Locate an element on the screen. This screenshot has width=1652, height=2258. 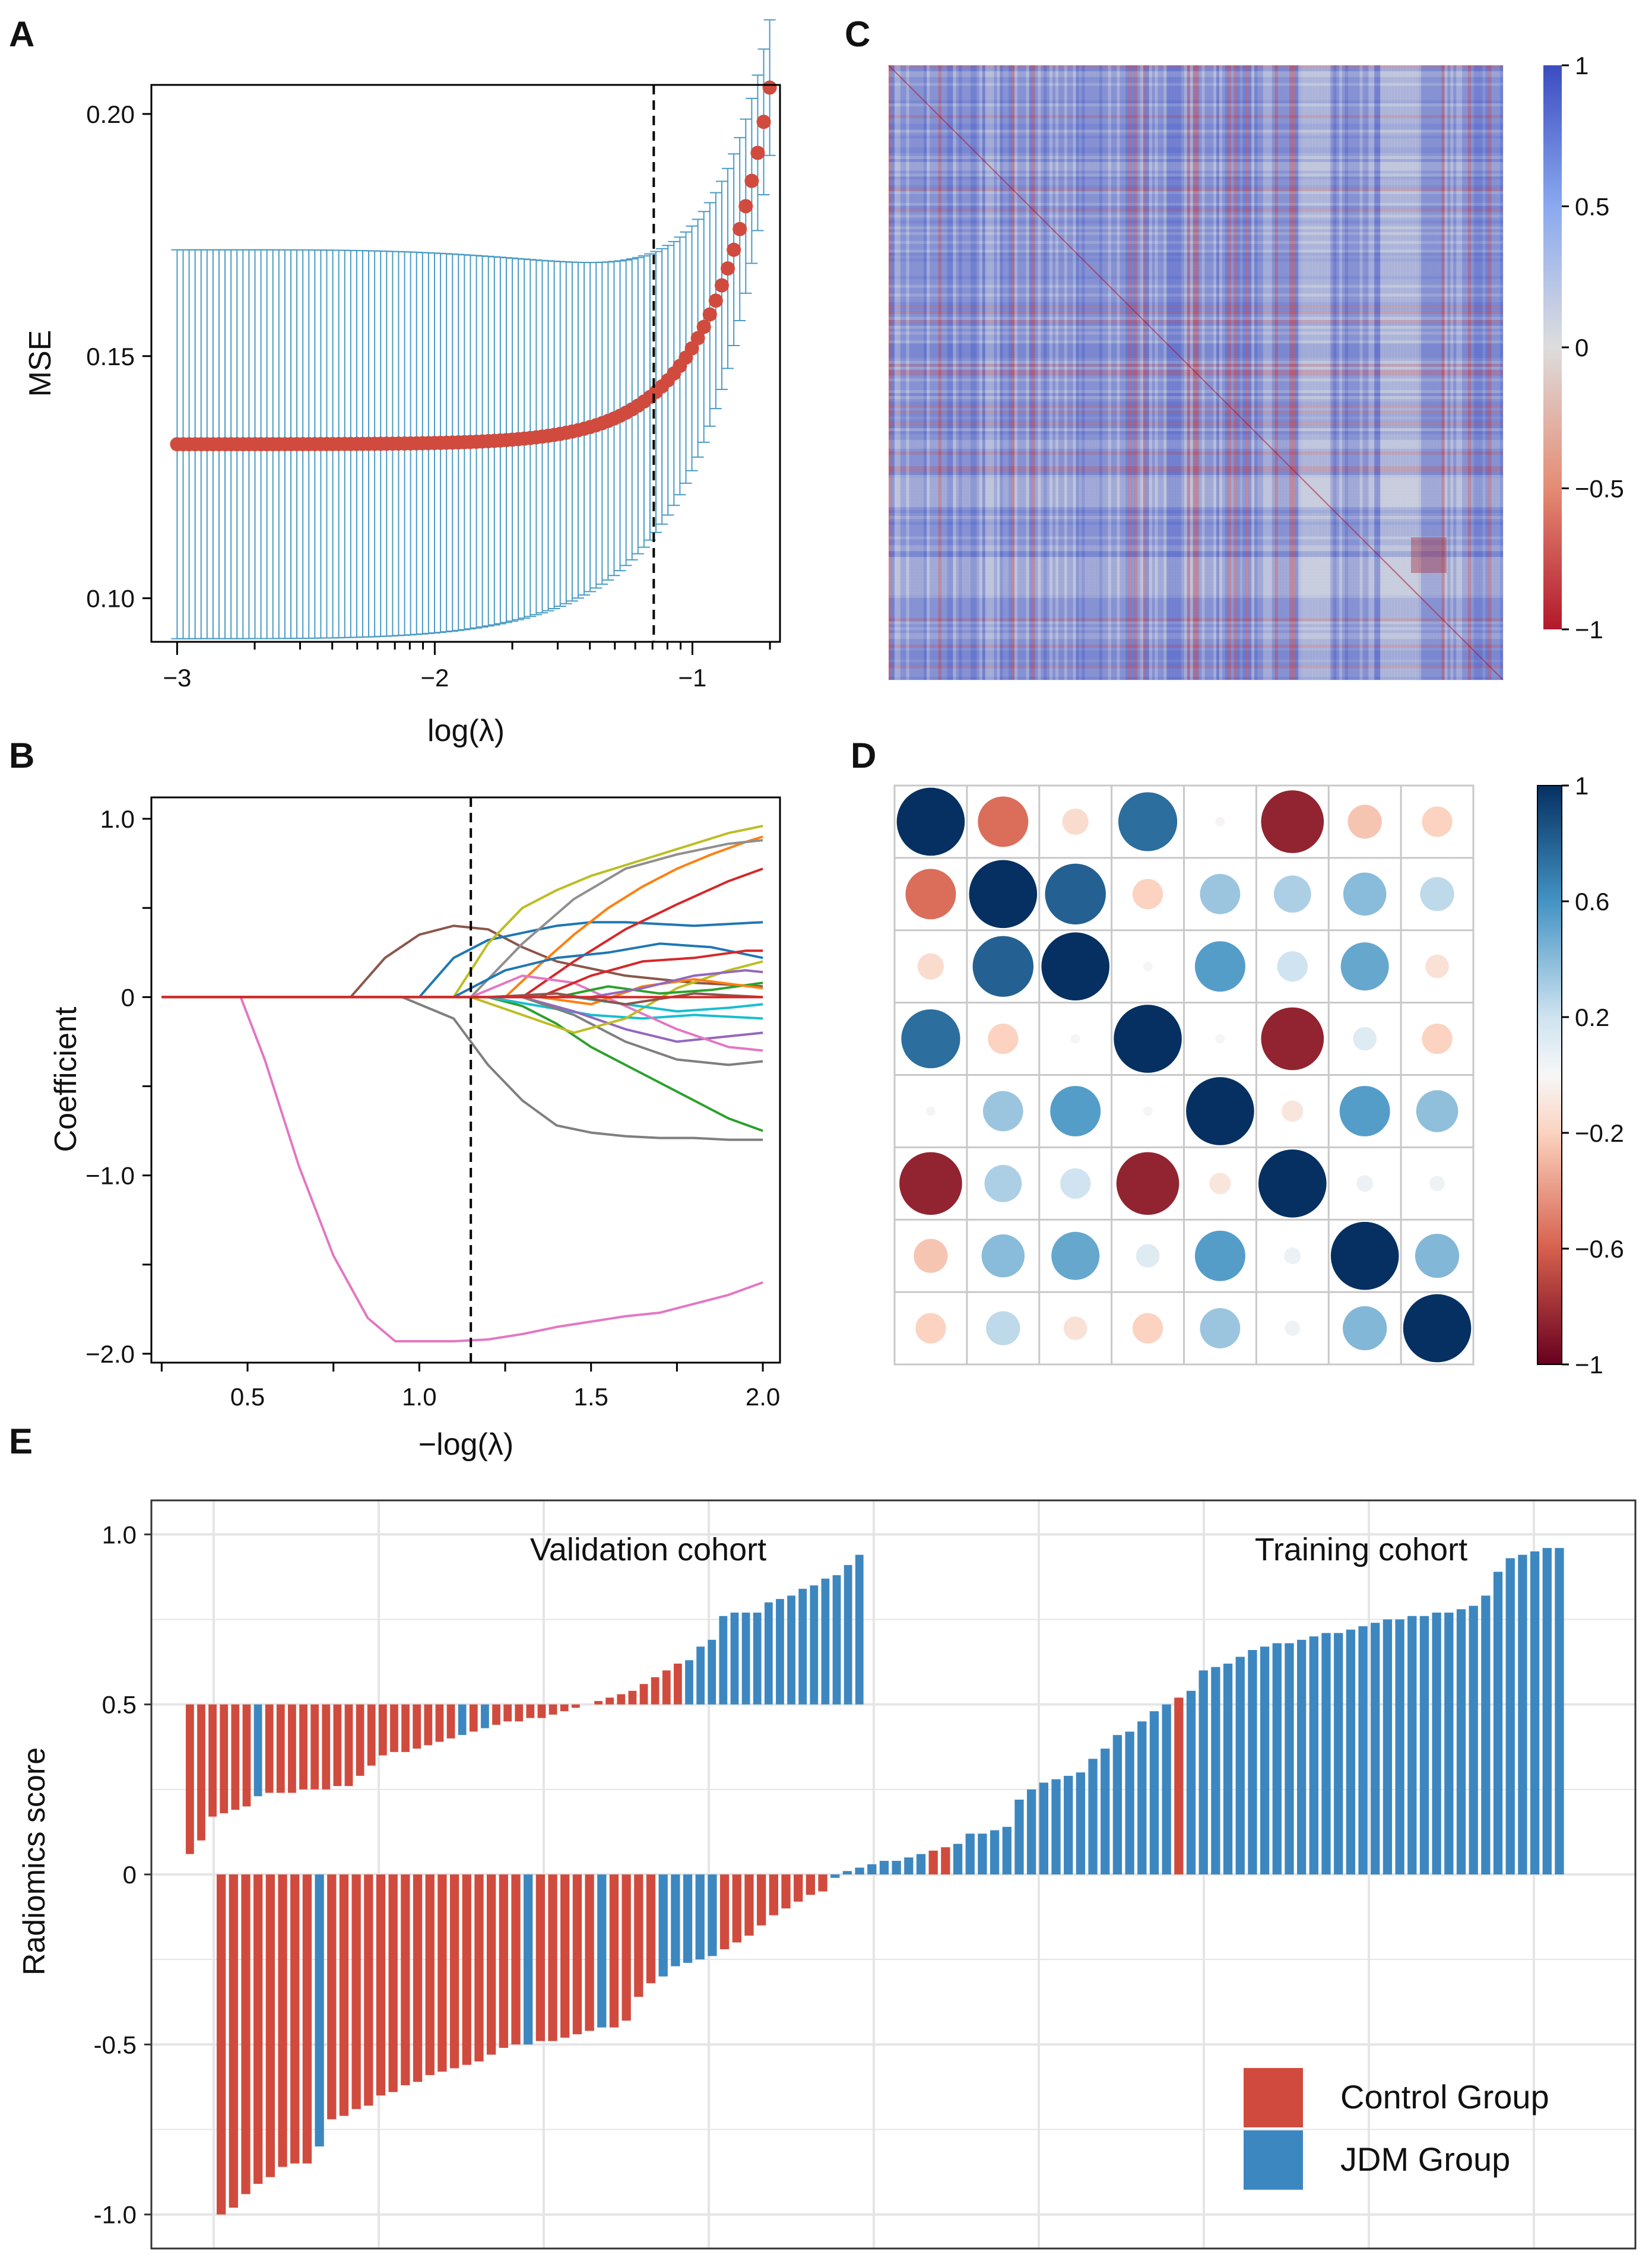
b-ytick-label: −1.0 is located at coordinates (110, 1176).